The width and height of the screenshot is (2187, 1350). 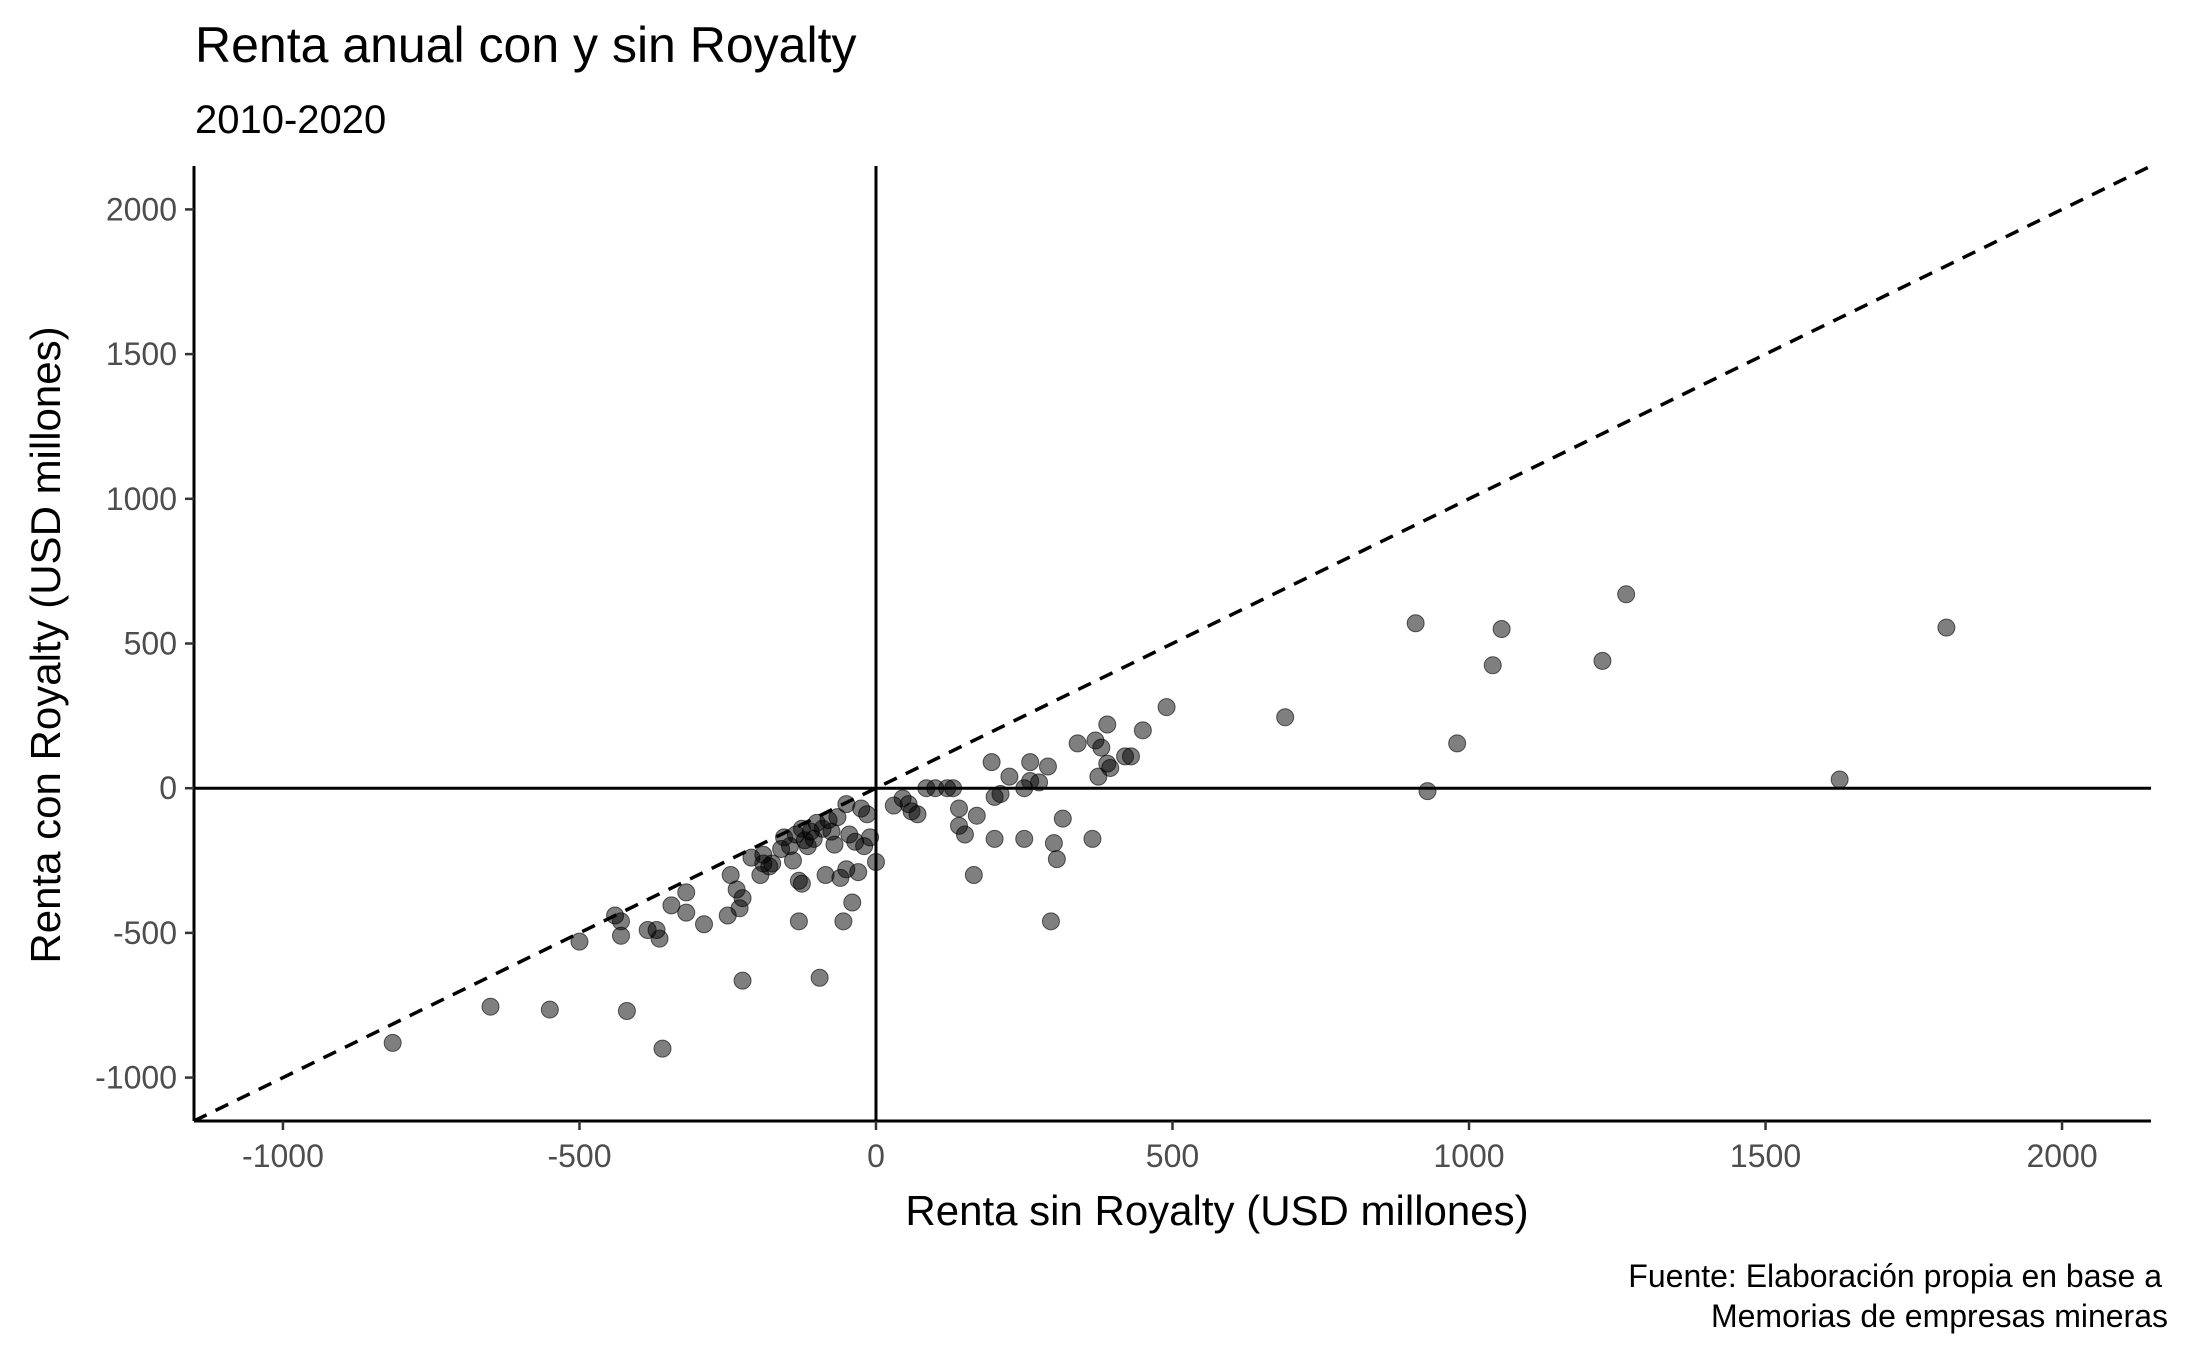 What do you see at coordinates (1895, 1276) in the screenshot?
I see `caption-line-1: Fuente: Elaboración propia en base a` at bounding box center [1895, 1276].